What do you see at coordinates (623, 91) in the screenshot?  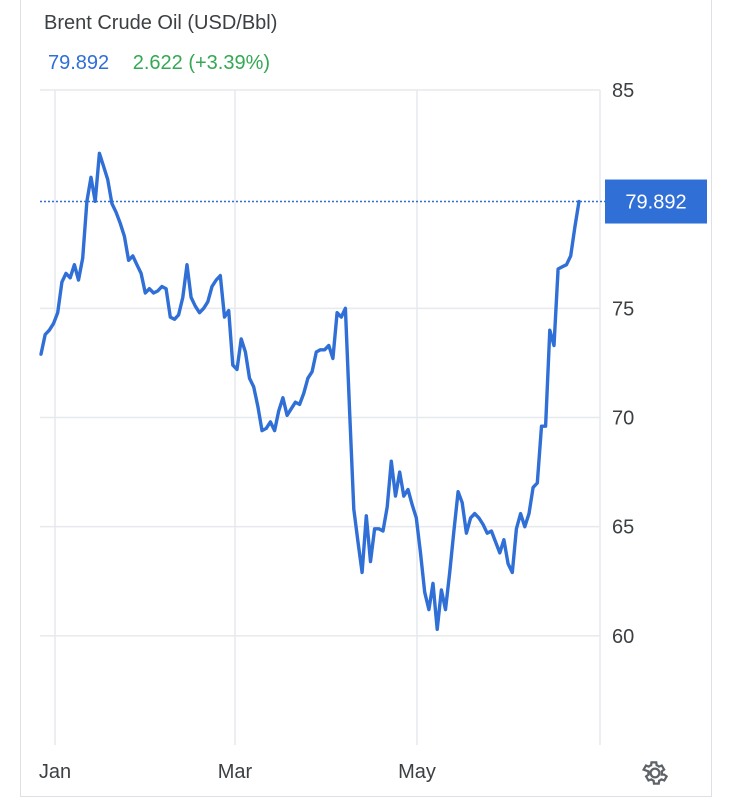 I see `y-tick-label: 85` at bounding box center [623, 91].